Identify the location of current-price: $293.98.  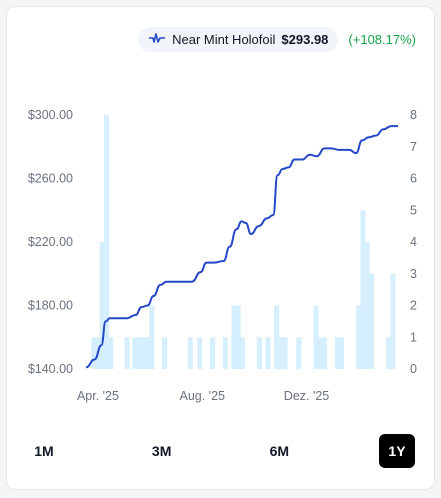
(305, 39).